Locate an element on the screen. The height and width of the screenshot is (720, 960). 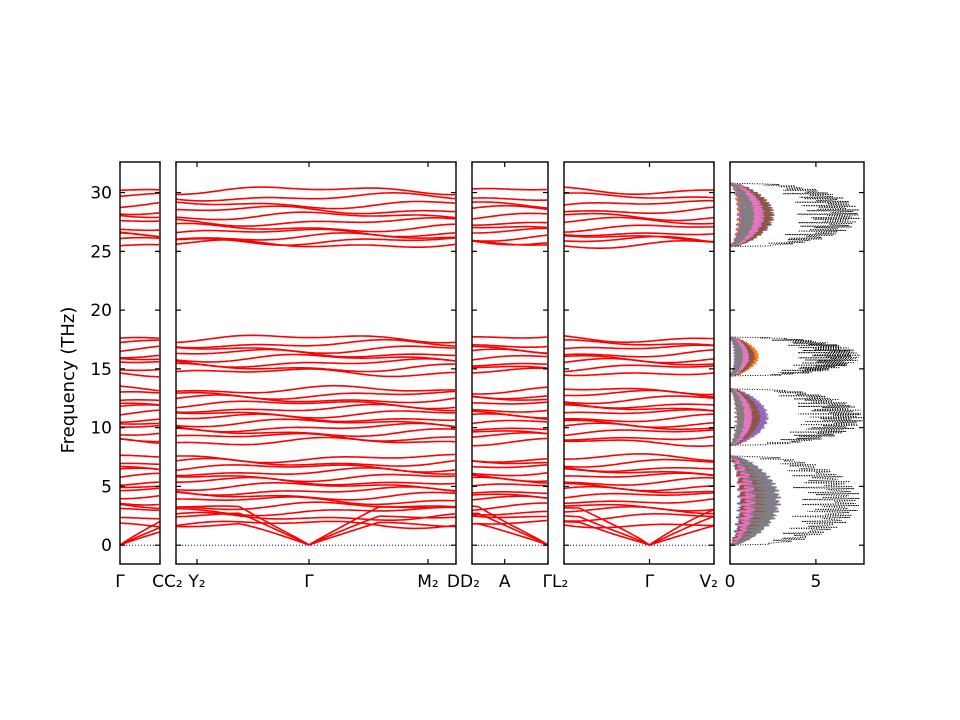
y-tick-label: 10 is located at coordinates (101, 429).